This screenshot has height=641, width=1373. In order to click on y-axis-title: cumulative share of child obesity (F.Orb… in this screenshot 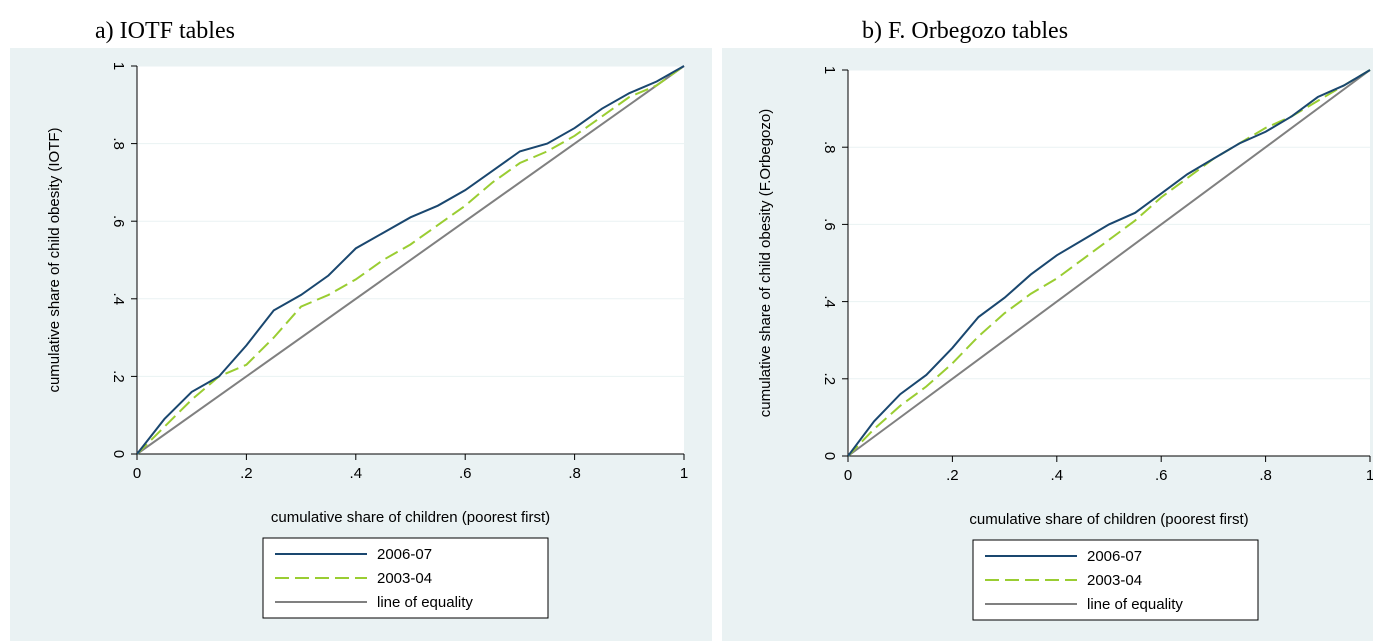, I will do `click(765, 263)`.